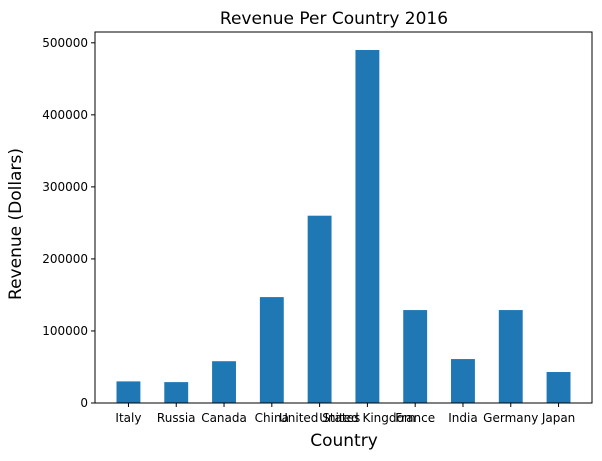 This screenshot has width=602, height=461. I want to click on bar-china, so click(271, 350).